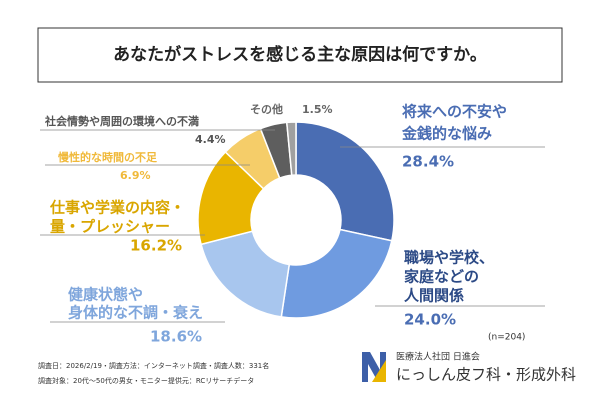 This screenshot has width=600, height=400. What do you see at coordinates (135, 313) in the screenshot?
I see `category-label: 身体的な不調・衰え` at bounding box center [135, 313].